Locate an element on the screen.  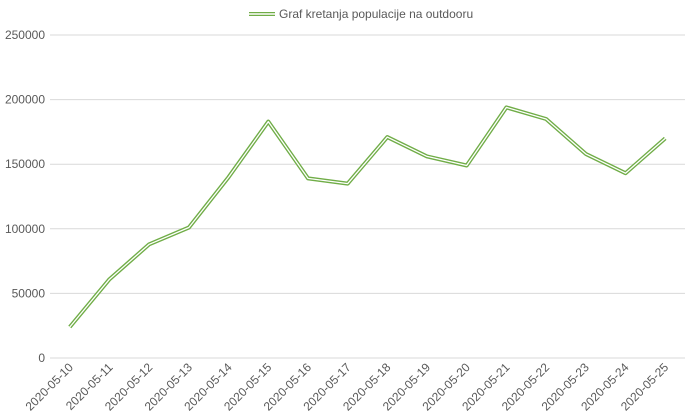
y-tick-label: 250000 is located at coordinates (25, 35).